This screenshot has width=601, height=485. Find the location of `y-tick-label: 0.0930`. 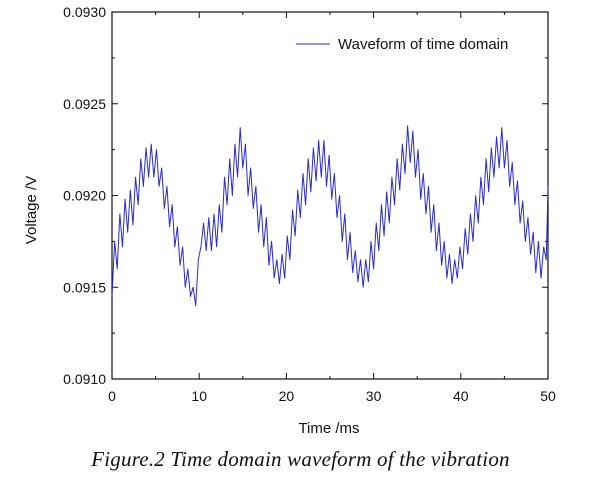

y-tick-label: 0.0930 is located at coordinates (84, 12).